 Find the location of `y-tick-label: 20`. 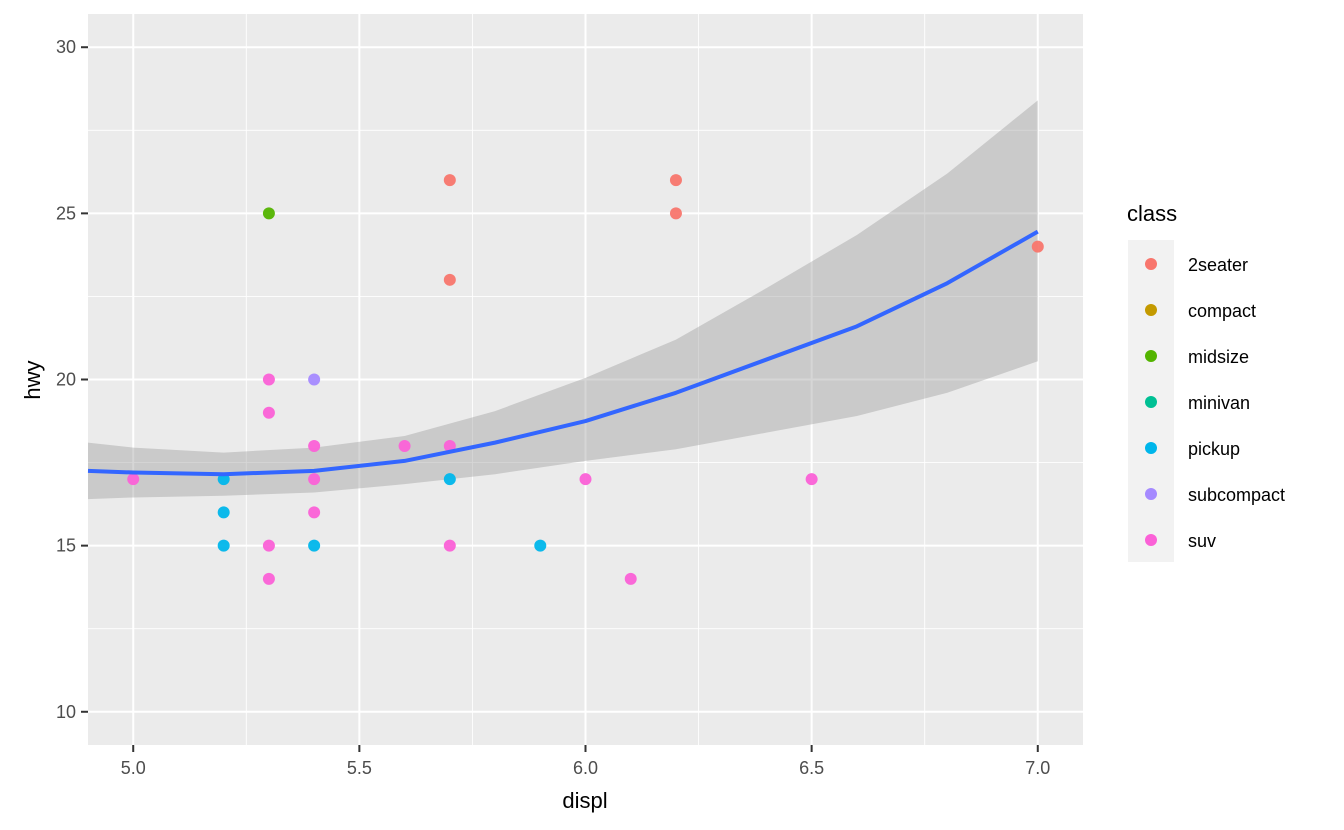

y-tick-label: 20 is located at coordinates (66, 380).